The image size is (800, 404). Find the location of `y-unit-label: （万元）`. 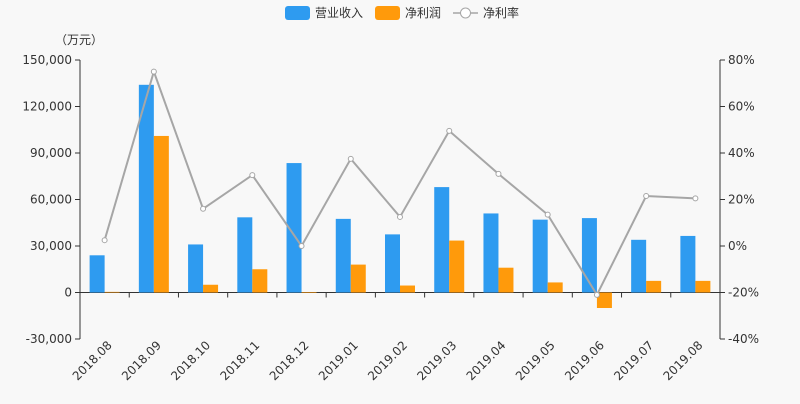

y-unit-label: （万元） is located at coordinates (79, 40).